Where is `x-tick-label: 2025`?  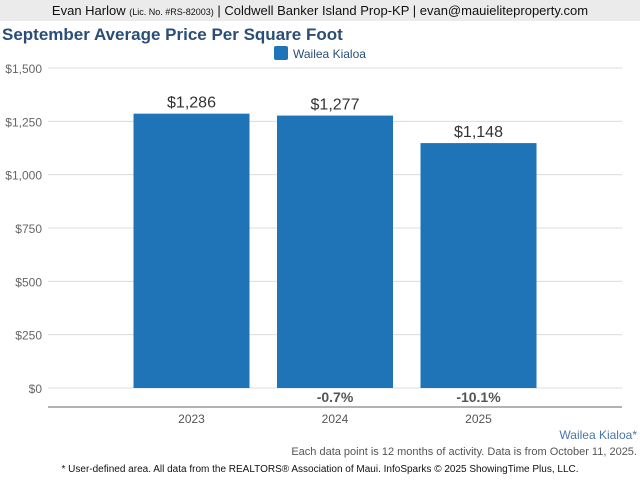 x-tick-label: 2025 is located at coordinates (478, 419).